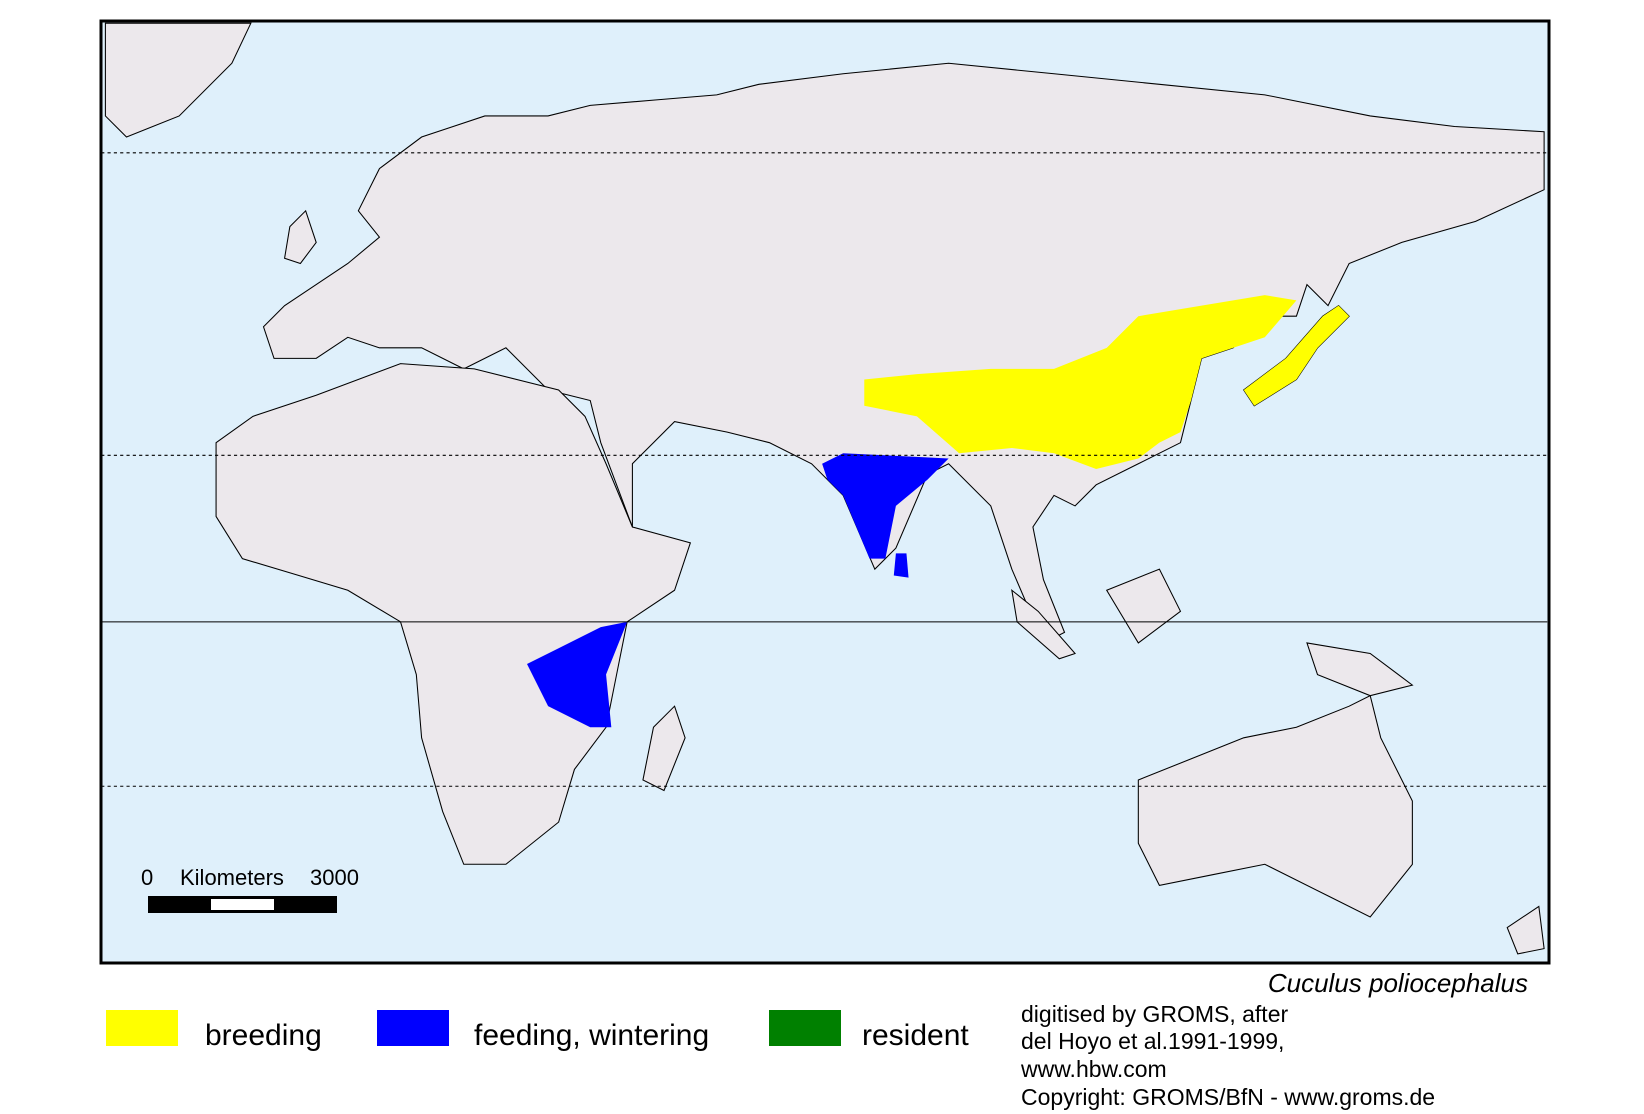 This screenshot has width=1644, height=1114. I want to click on credit-line: digitised by GROMS, after, so click(1154, 1014).